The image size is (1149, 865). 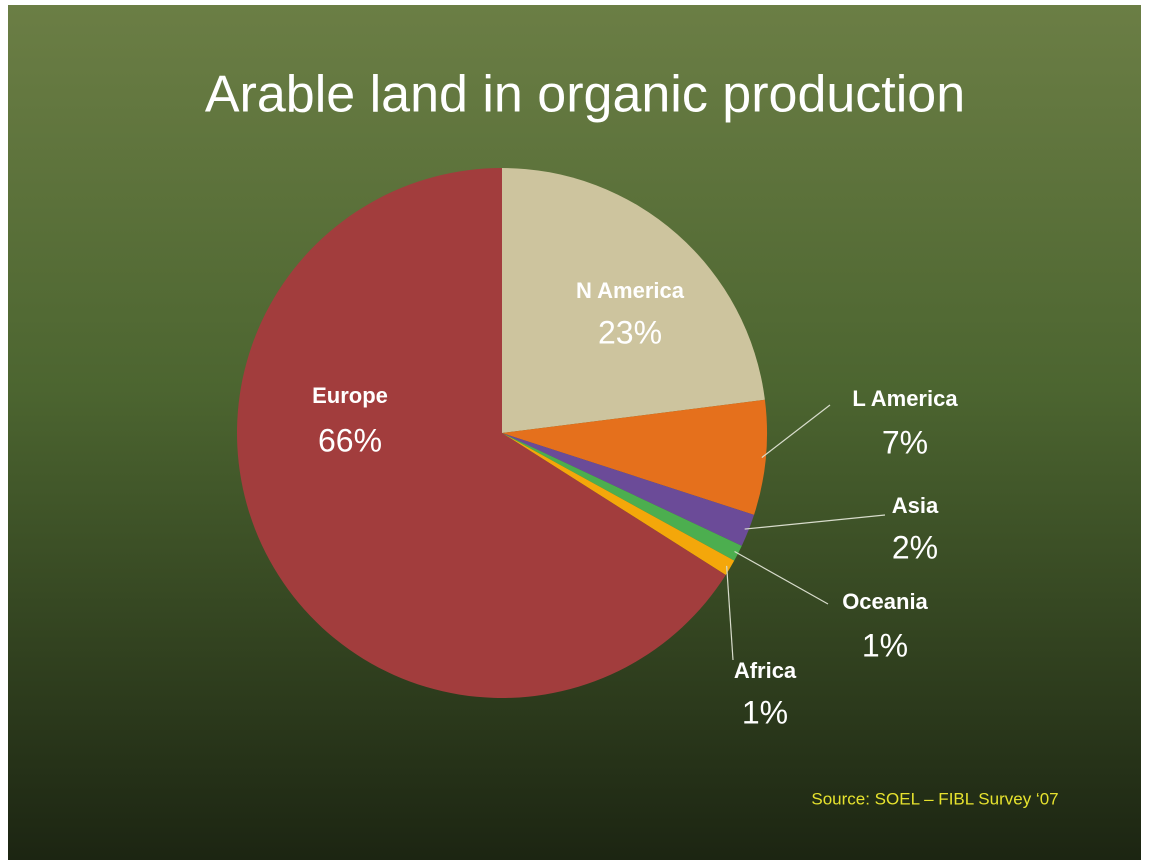 What do you see at coordinates (934, 798) in the screenshot?
I see `source-note: Source: SOEL – FIBL Survey ‘07` at bounding box center [934, 798].